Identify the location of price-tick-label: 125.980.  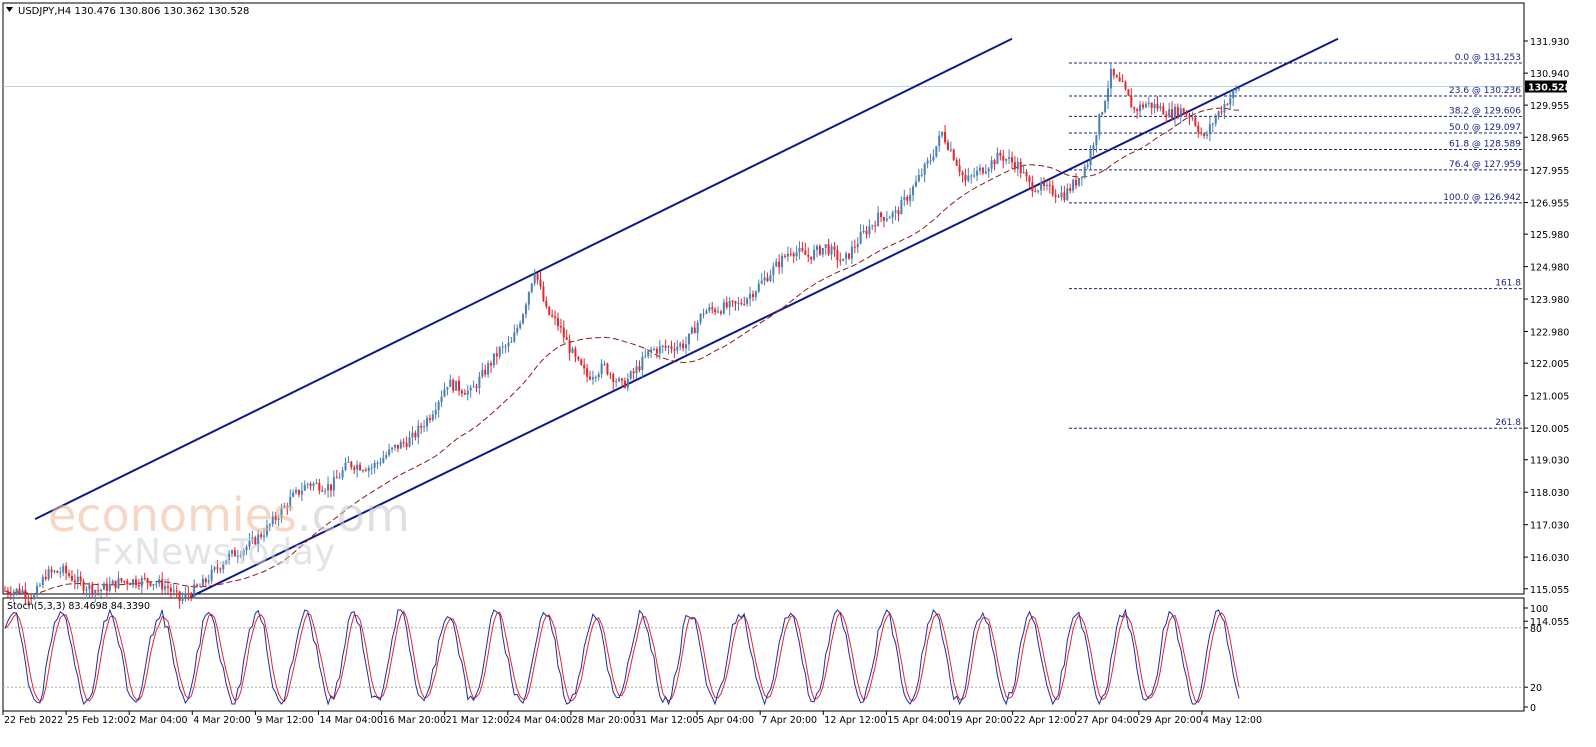
(1549, 235).